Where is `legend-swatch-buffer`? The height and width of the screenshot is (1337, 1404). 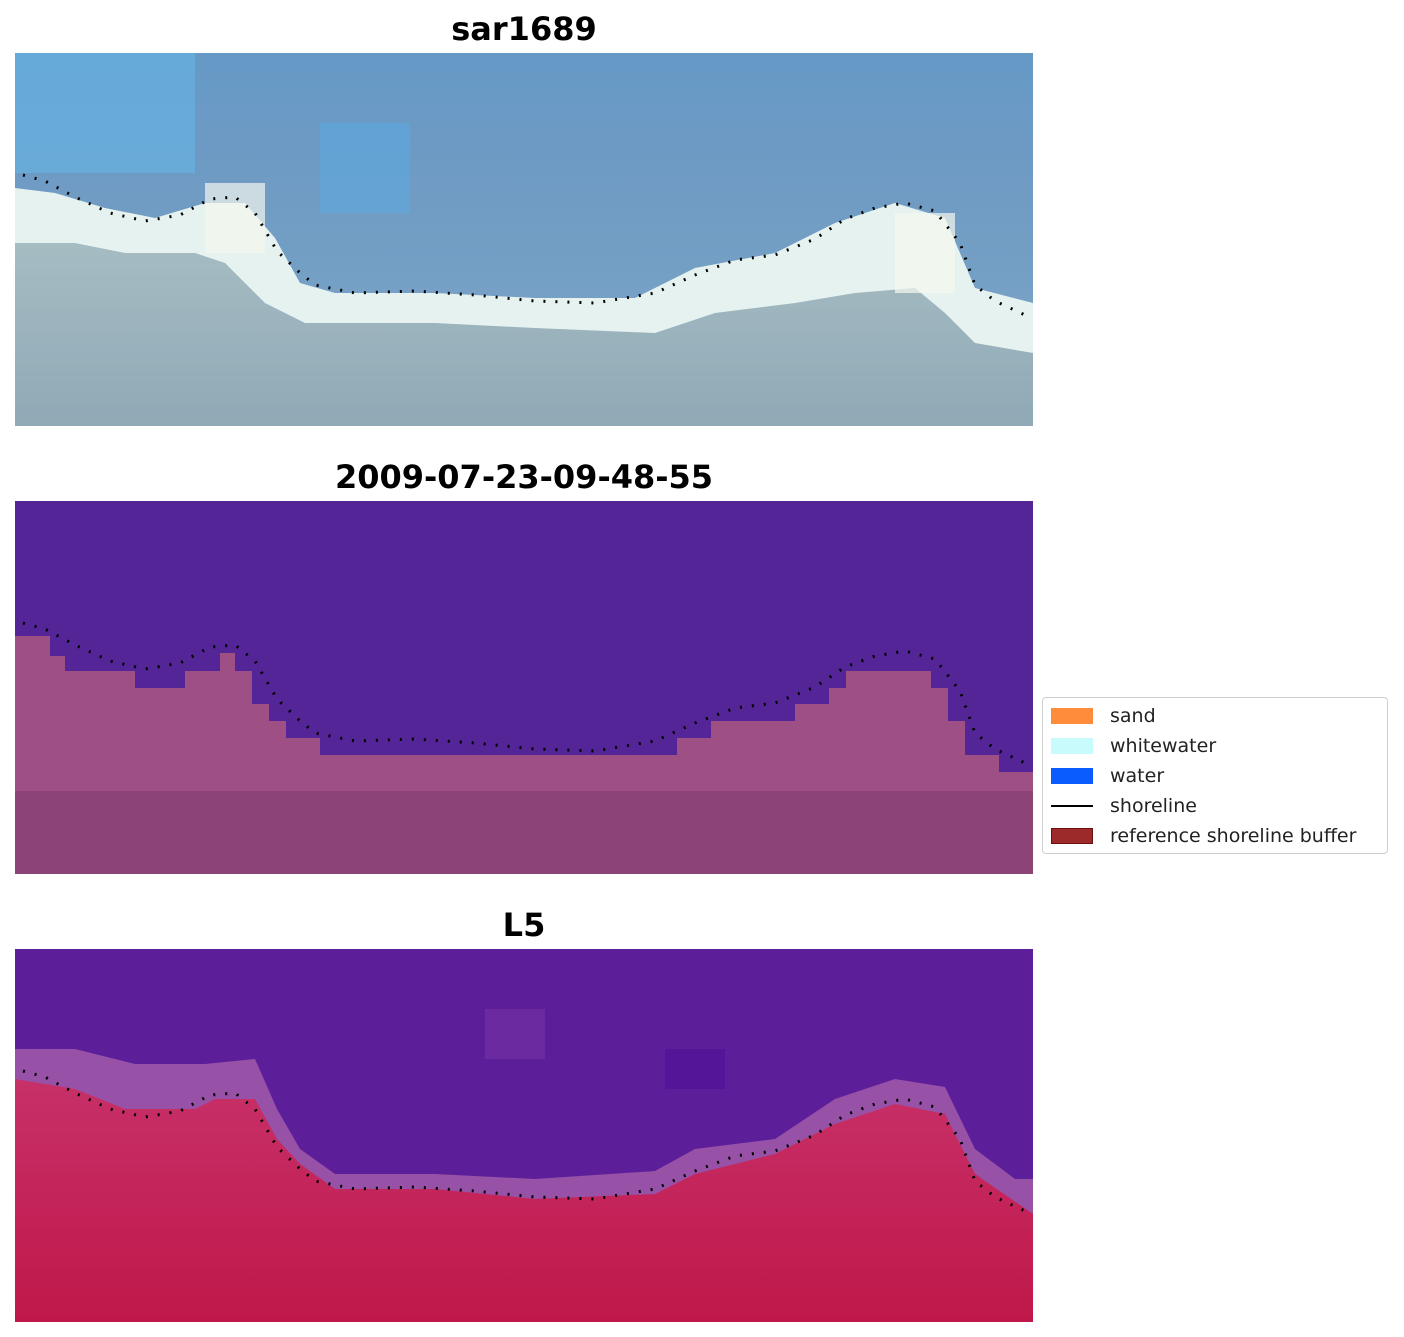
legend-swatch-buffer is located at coordinates (1072, 836).